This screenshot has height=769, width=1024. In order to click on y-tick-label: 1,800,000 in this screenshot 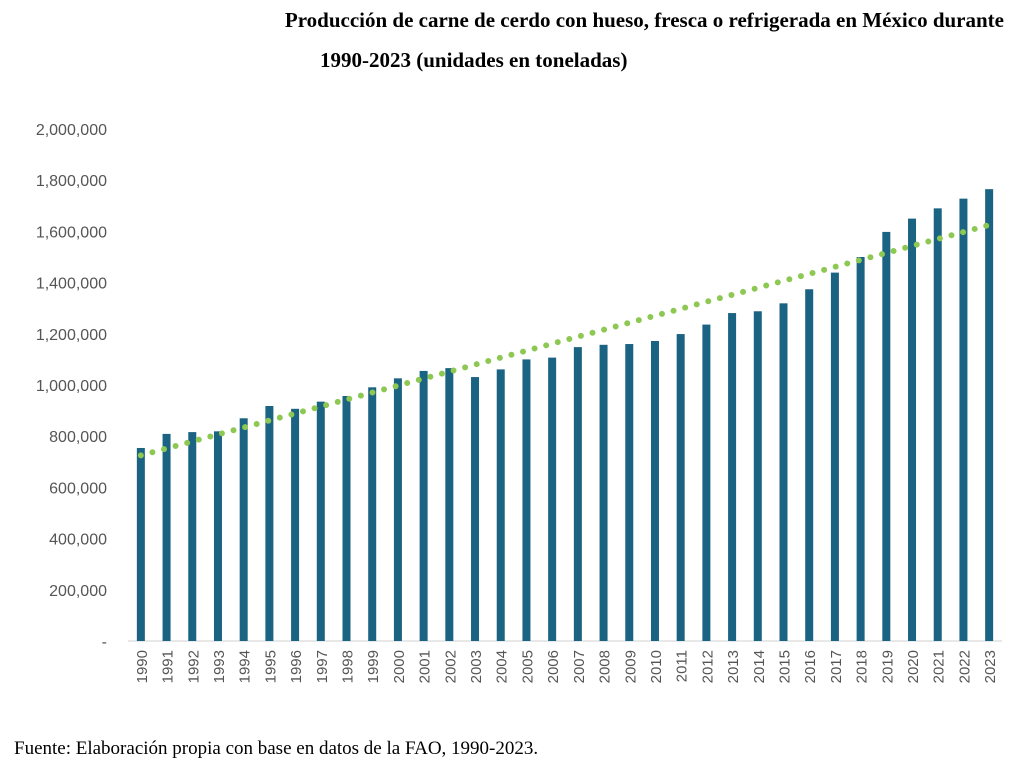, I will do `click(71, 181)`.